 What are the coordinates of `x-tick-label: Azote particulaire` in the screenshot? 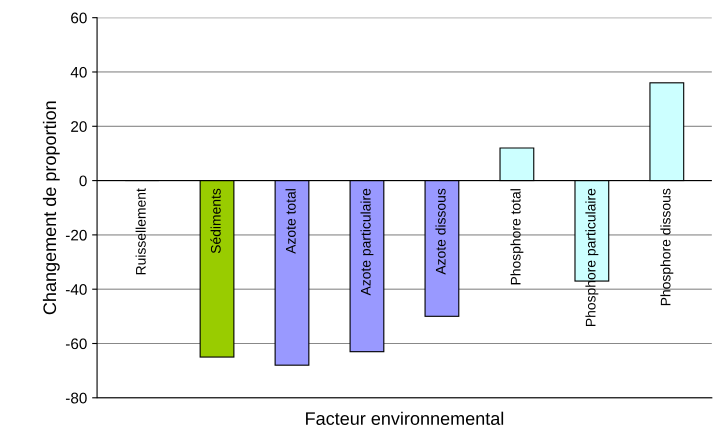 It's located at (367, 242).